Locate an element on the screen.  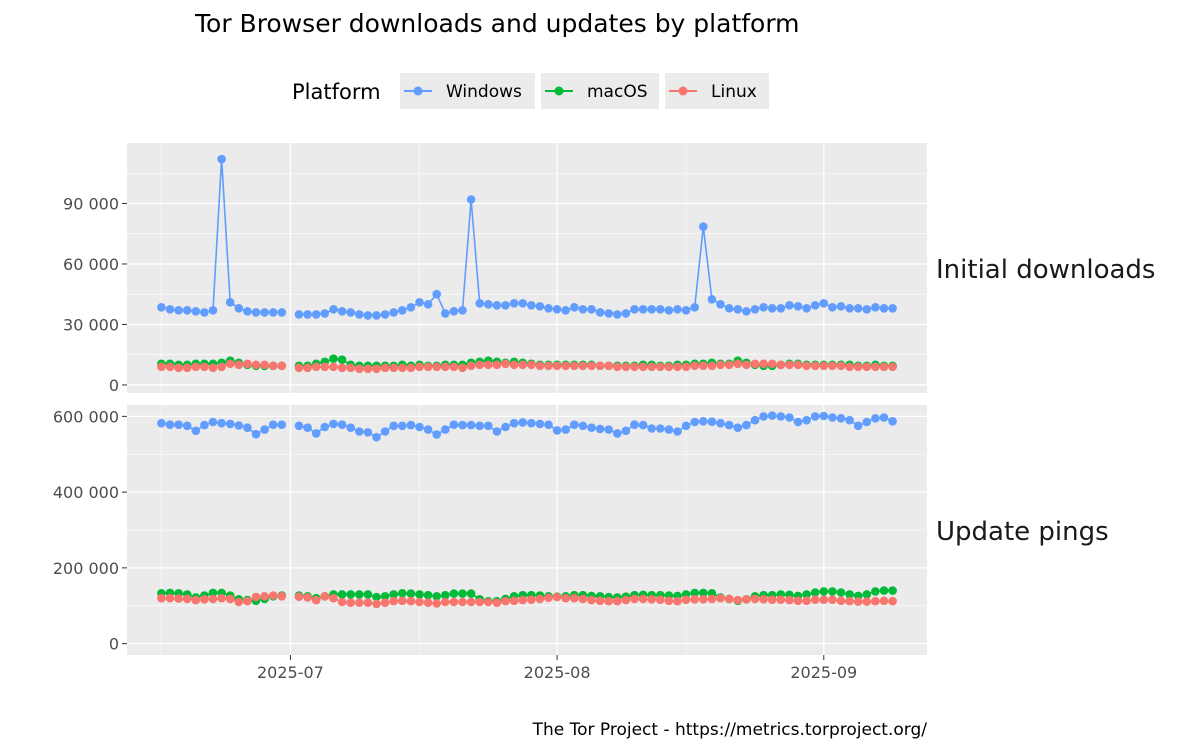
legend-entry-macos: macOS is located at coordinates (600, 91).